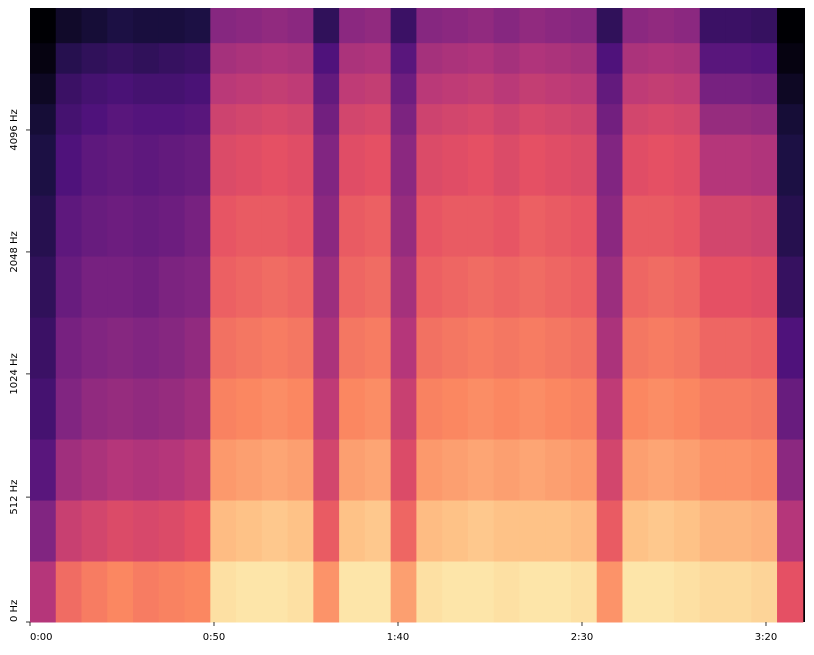  Describe the element at coordinates (14, 373) in the screenshot. I see `y-tick-label: 1024 Hz` at that location.